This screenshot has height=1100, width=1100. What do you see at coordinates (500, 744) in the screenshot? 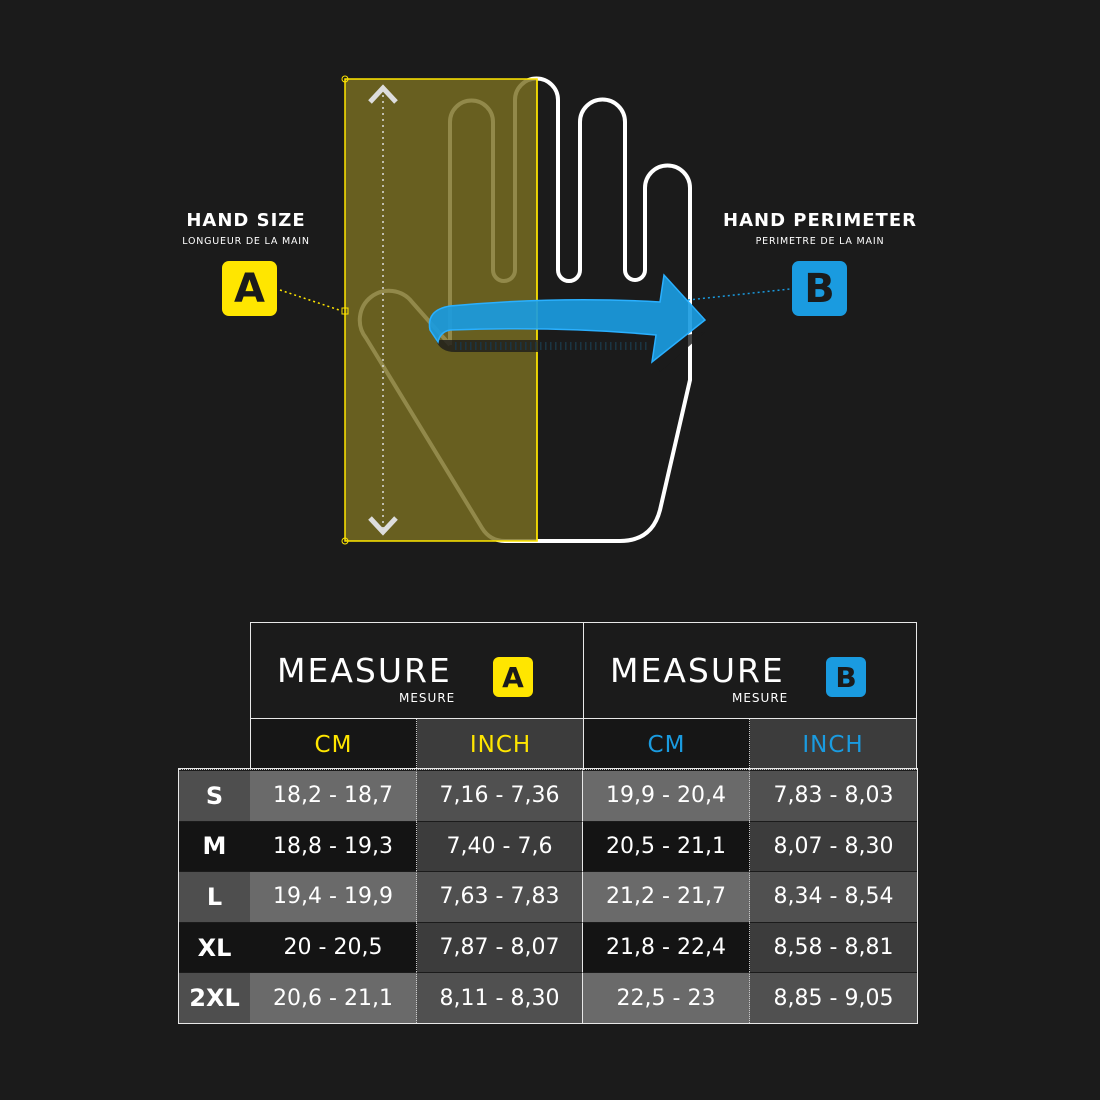
I see `unit-a-inch: INCH` at bounding box center [500, 744].